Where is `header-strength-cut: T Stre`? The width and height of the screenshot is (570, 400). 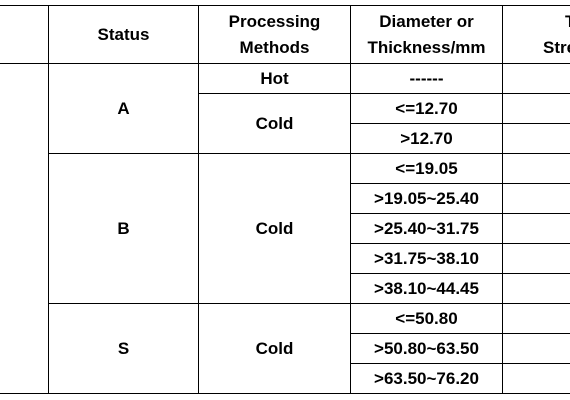 header-strength-cut: T Stre is located at coordinates (536, 34).